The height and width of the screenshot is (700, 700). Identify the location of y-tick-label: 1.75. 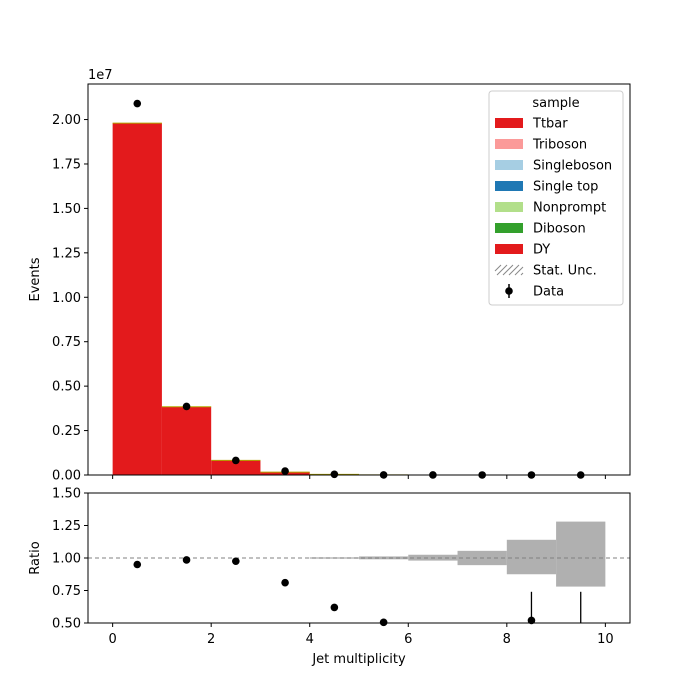
(66, 164).